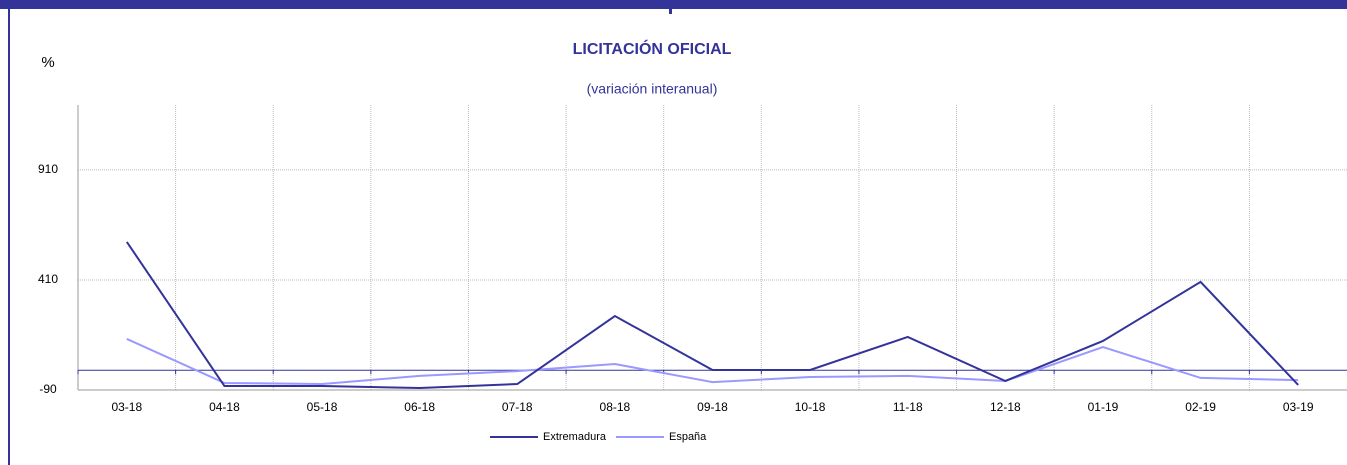  What do you see at coordinates (48, 389) in the screenshot?
I see `y-tick-label: -90` at bounding box center [48, 389].